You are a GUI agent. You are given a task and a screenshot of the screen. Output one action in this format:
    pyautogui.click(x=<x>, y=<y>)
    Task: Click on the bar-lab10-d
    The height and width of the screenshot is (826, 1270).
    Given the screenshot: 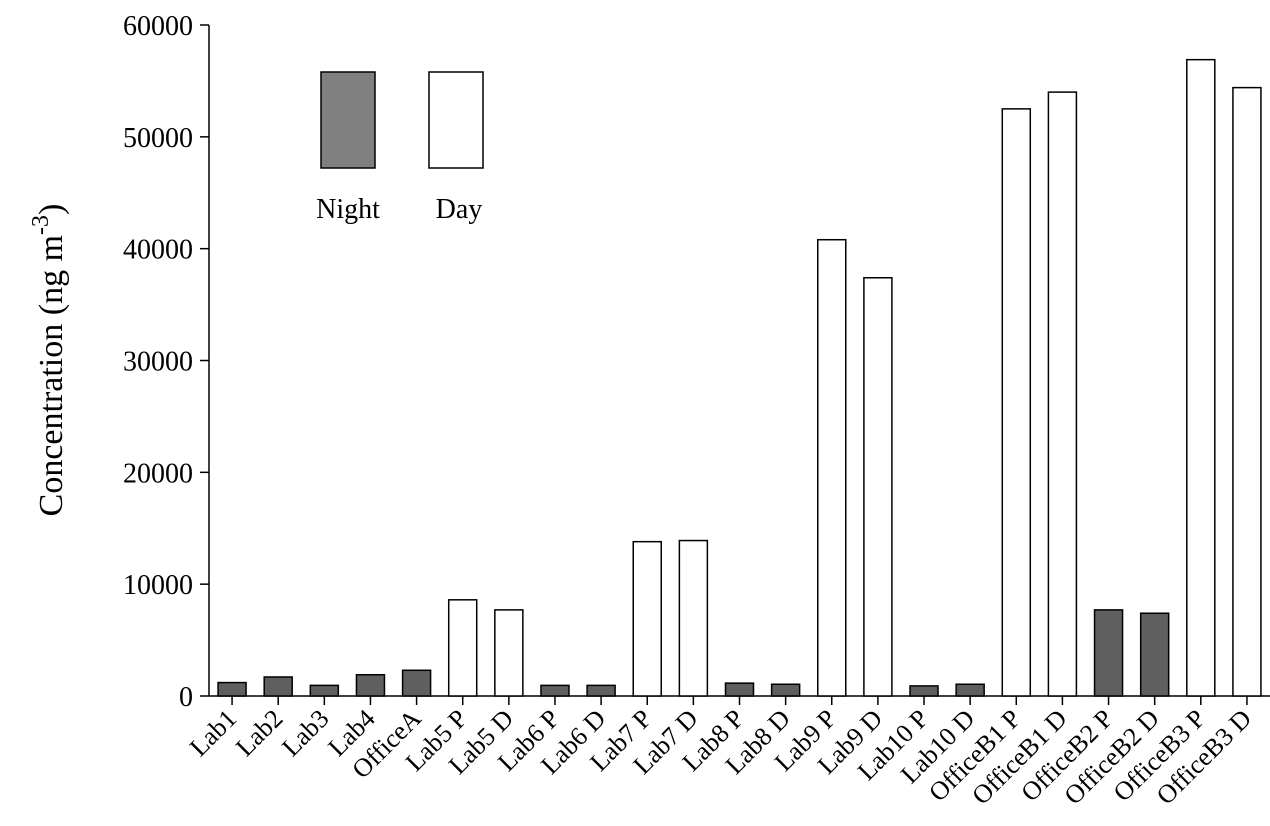 What is the action you would take?
    pyautogui.click(x=970, y=690)
    